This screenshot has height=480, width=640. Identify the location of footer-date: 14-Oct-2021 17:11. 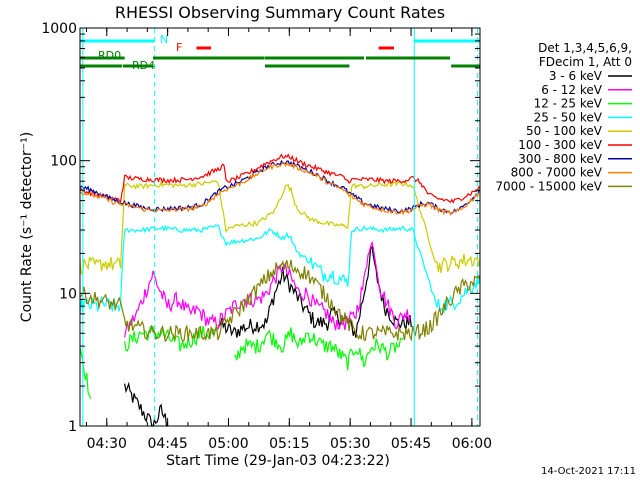
(588, 471).